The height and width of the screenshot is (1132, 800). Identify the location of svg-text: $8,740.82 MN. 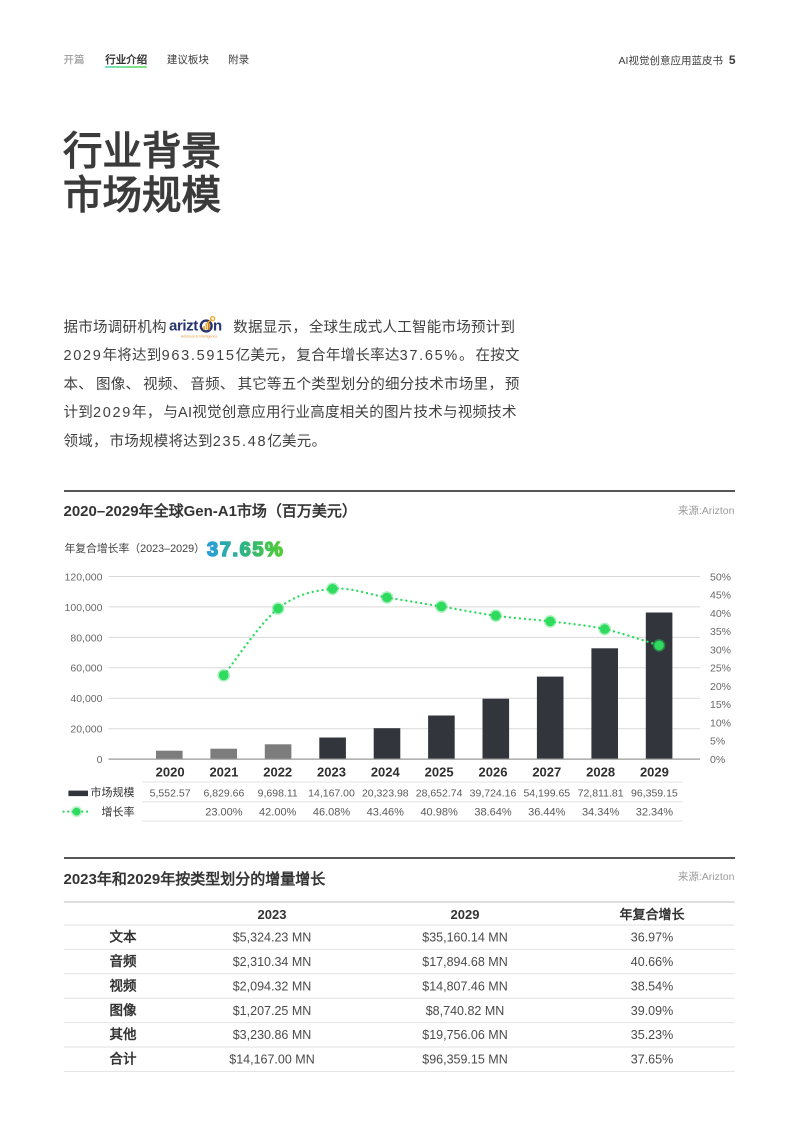
(465, 1011).